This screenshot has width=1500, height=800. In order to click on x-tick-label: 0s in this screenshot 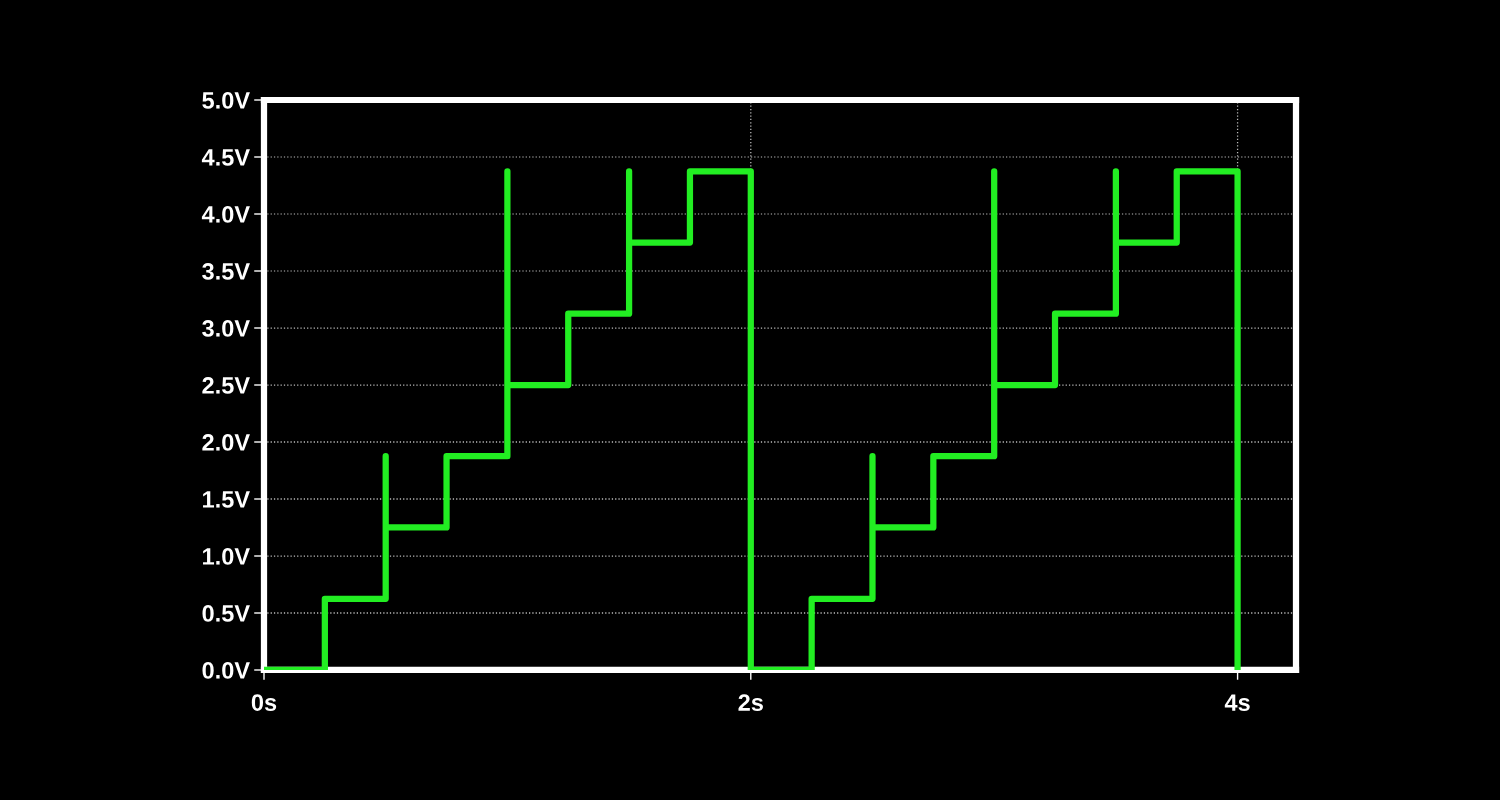, I will do `click(264, 702)`.